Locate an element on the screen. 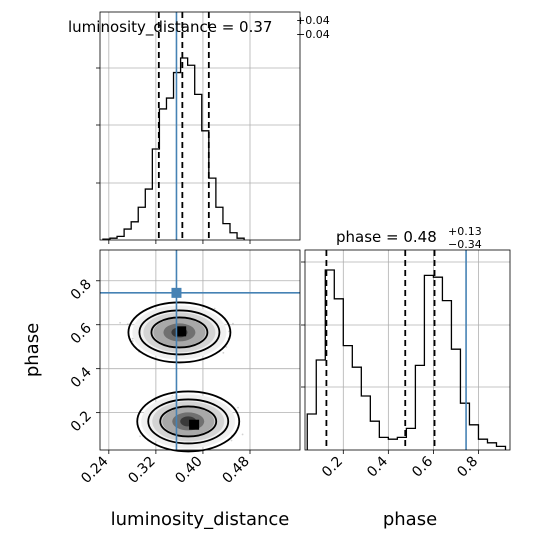 Image resolution: width=550 pixels, height=550 pixels. title-phase: phase = 0.48 is located at coordinates (386, 237).